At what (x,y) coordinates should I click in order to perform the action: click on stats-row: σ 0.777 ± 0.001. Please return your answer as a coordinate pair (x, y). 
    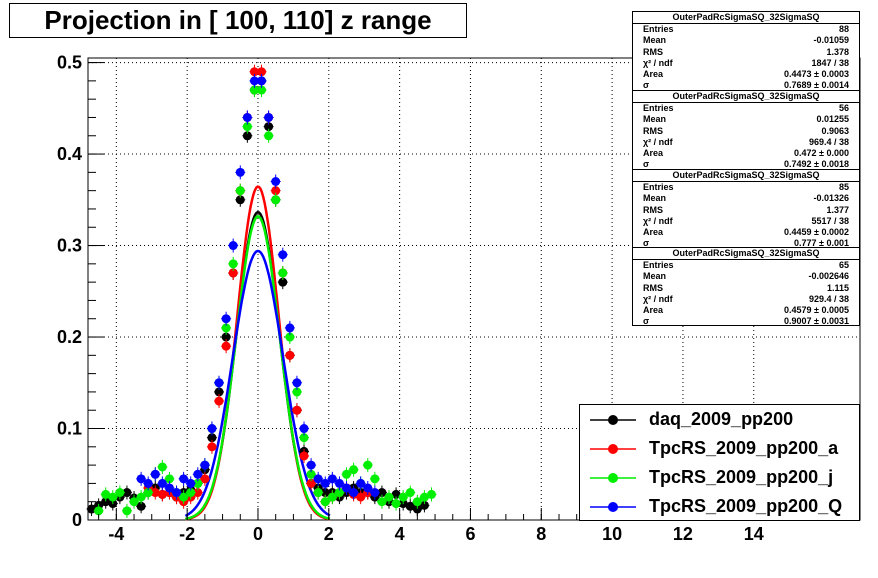
    Looking at the image, I should click on (746, 243).